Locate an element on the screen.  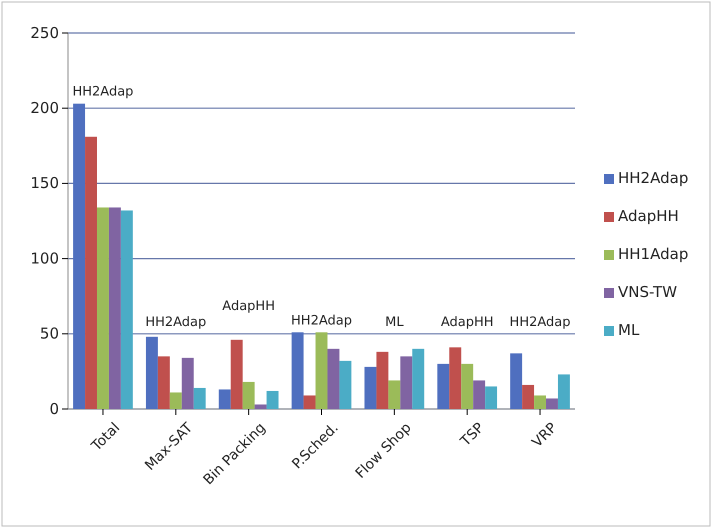
annotation: ML is located at coordinates (394, 322).